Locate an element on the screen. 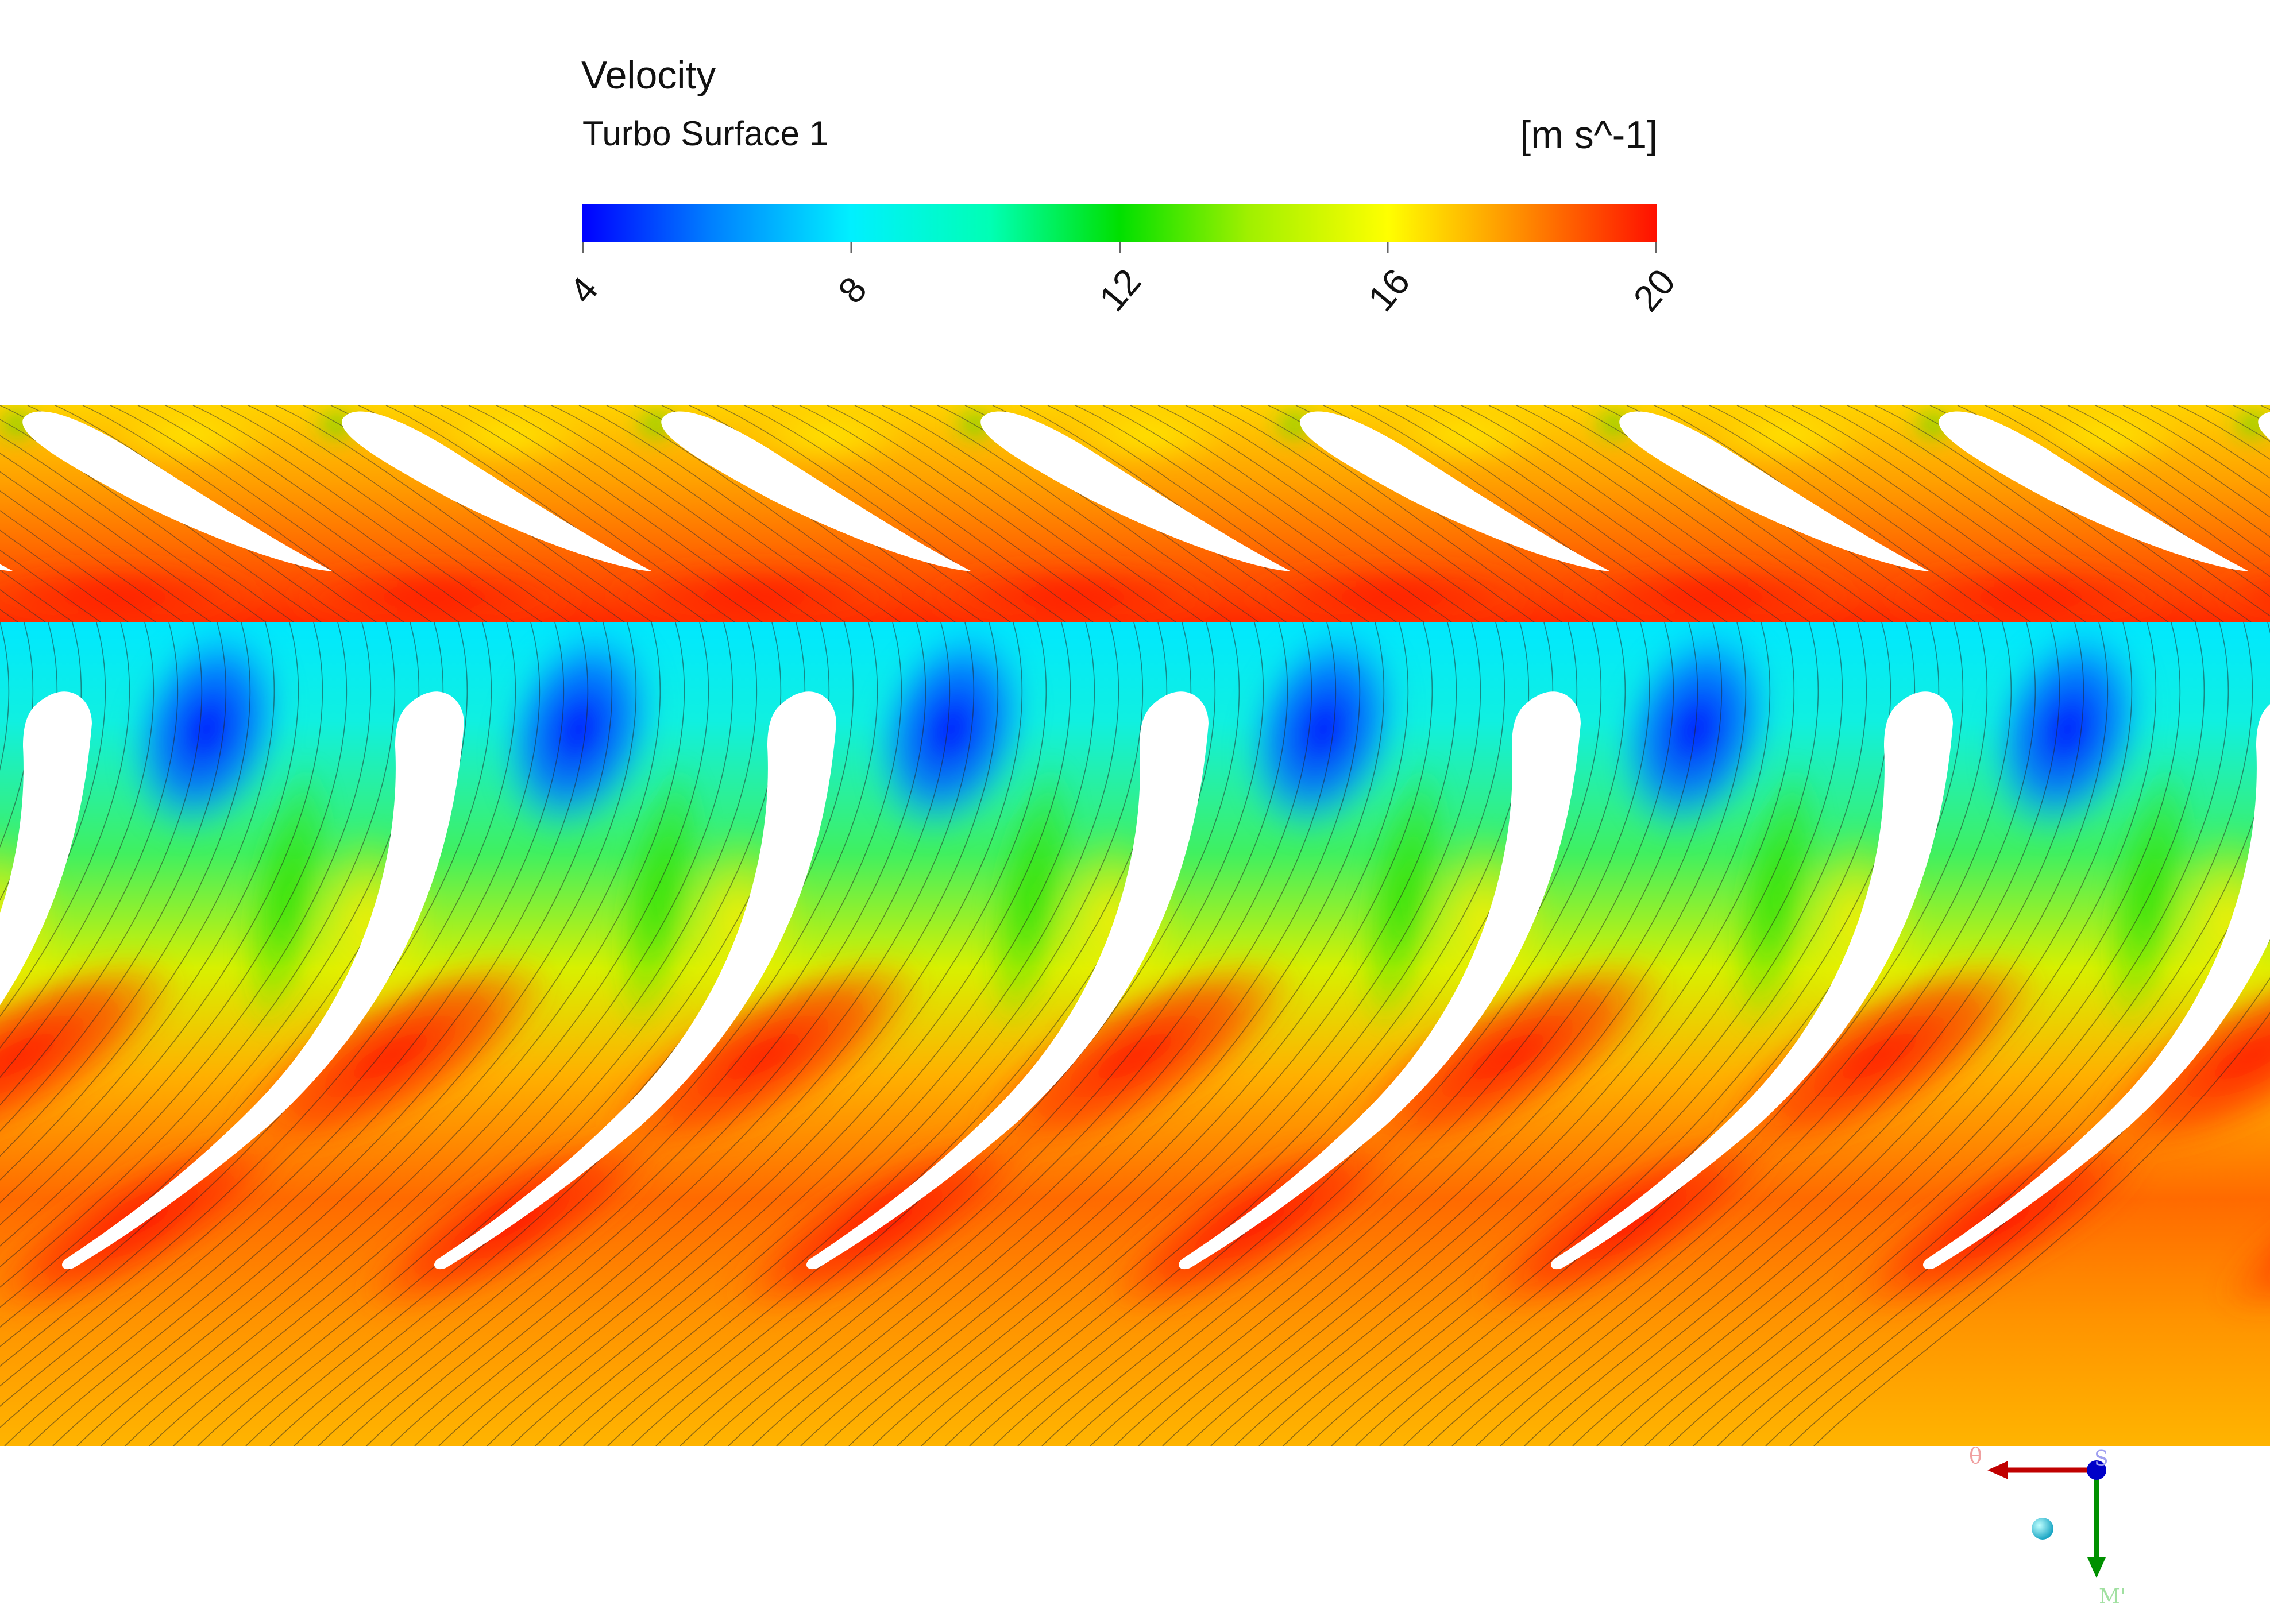 The image size is (2270, 1624). upper-blade-row is located at coordinates (1135, 513).